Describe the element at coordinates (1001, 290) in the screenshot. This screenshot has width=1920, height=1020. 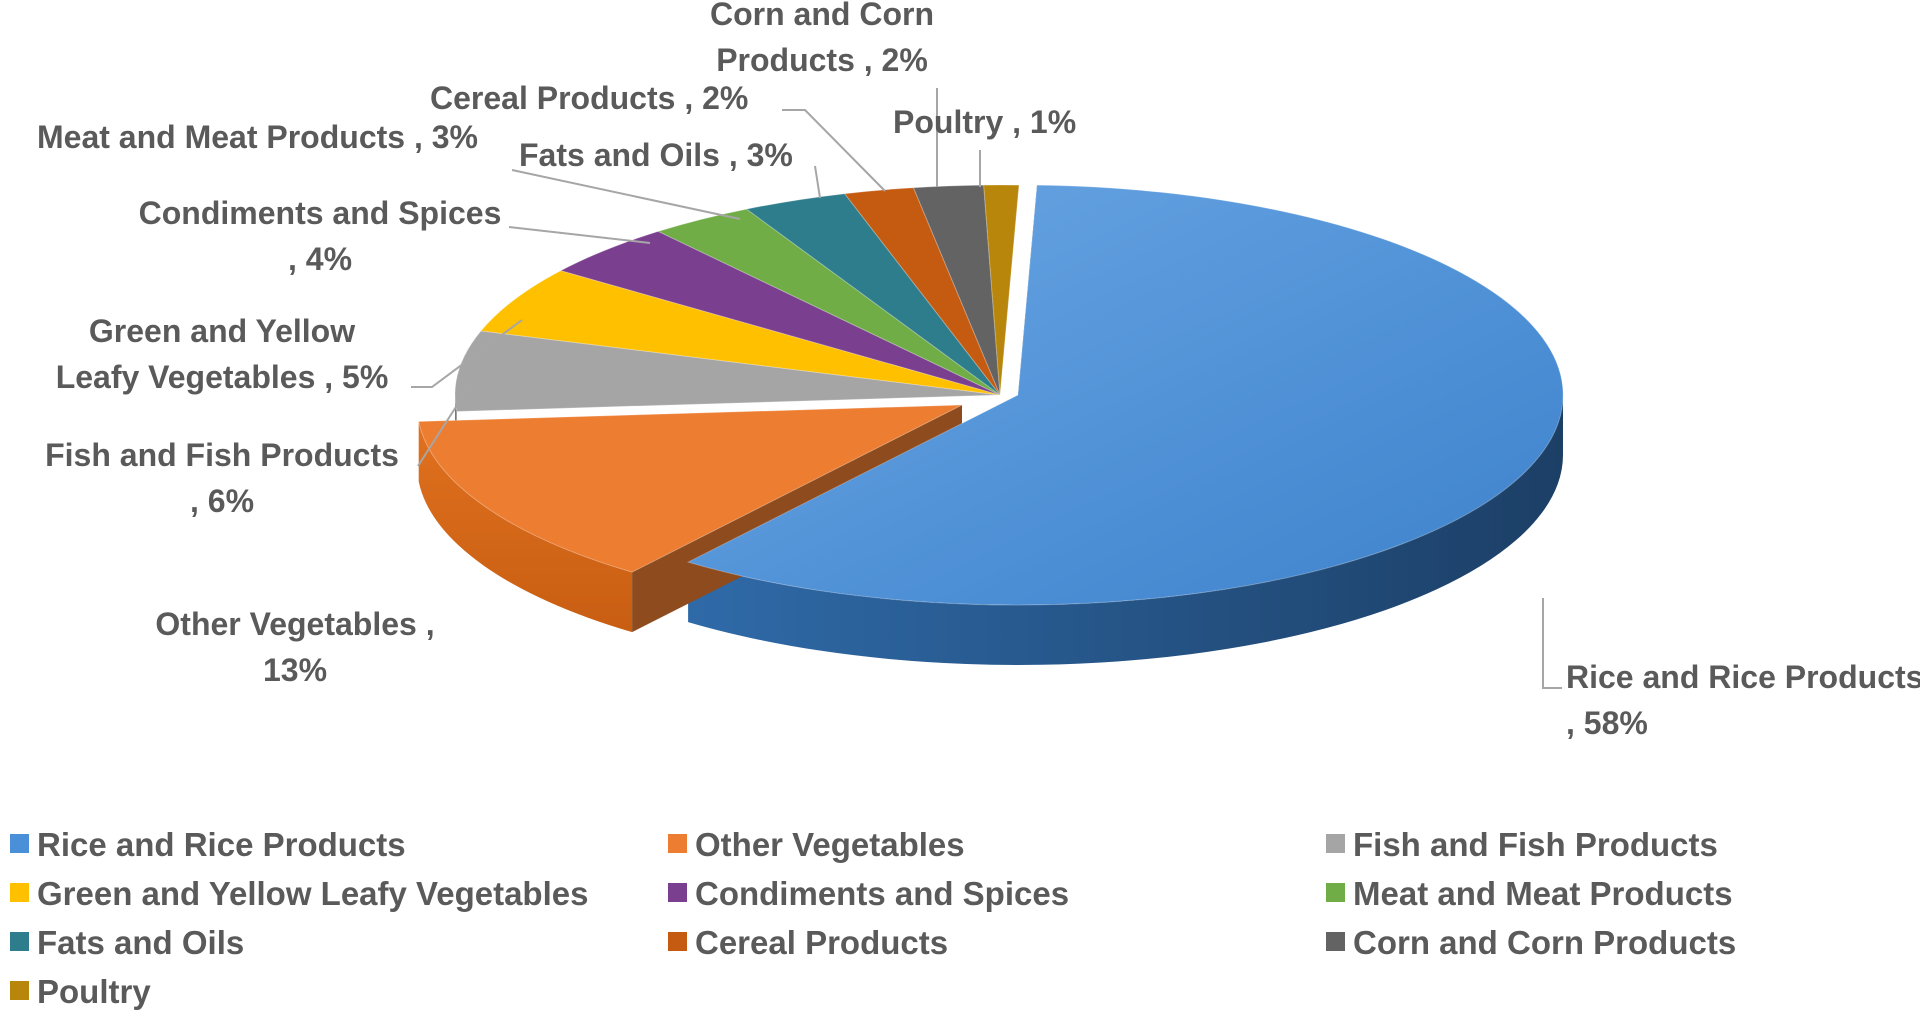
I see `slice-poultry` at that location.